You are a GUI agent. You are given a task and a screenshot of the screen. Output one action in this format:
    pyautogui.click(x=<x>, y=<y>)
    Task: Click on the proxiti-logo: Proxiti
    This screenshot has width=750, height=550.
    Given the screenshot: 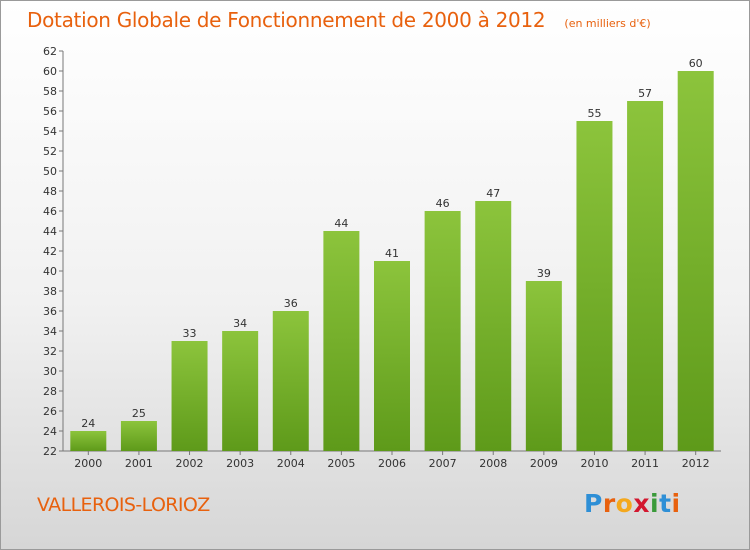 What is the action you would take?
    pyautogui.click(x=632, y=503)
    